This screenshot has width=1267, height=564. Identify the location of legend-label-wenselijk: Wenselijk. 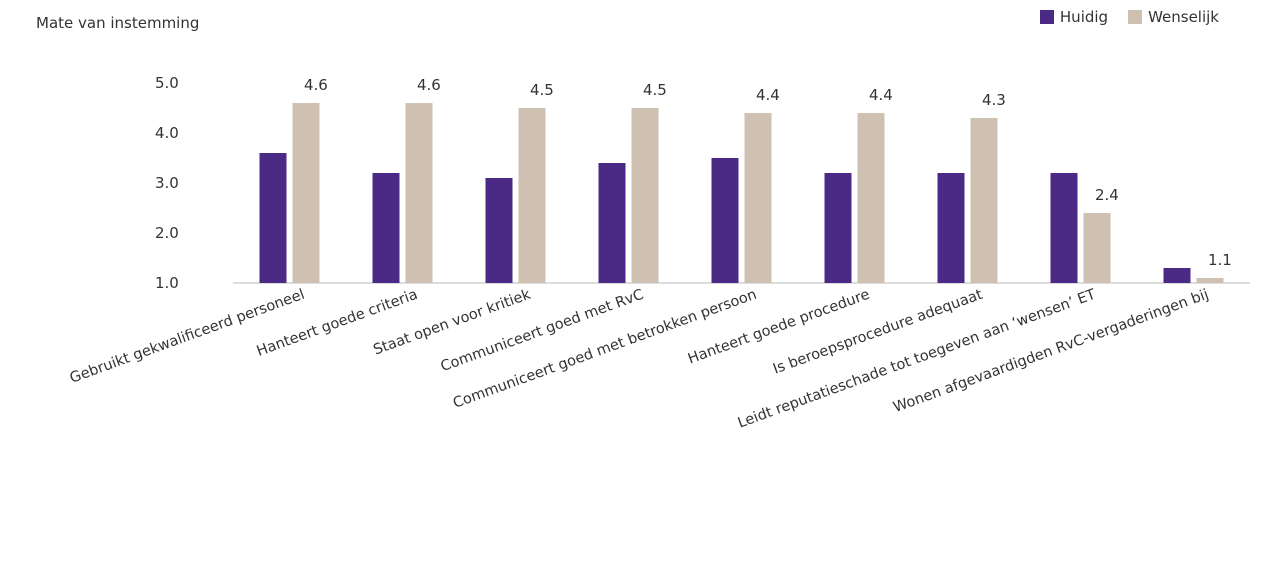
(1183, 17).